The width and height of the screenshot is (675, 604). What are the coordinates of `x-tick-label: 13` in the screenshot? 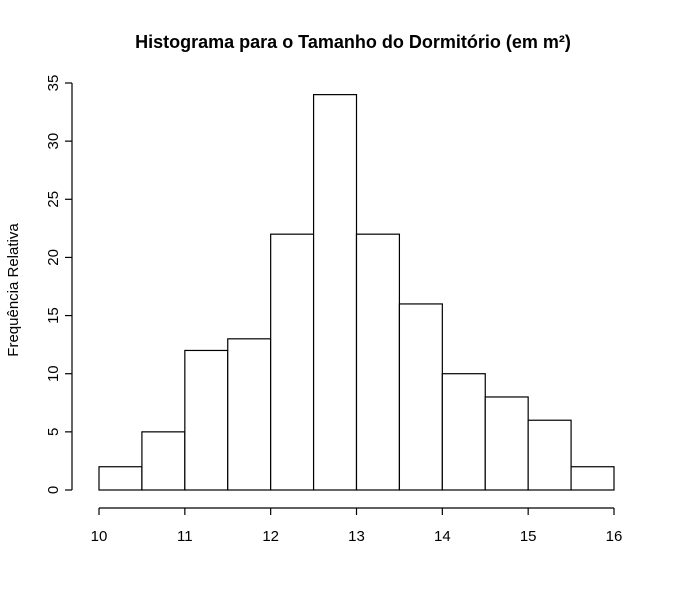 It's located at (356, 536).